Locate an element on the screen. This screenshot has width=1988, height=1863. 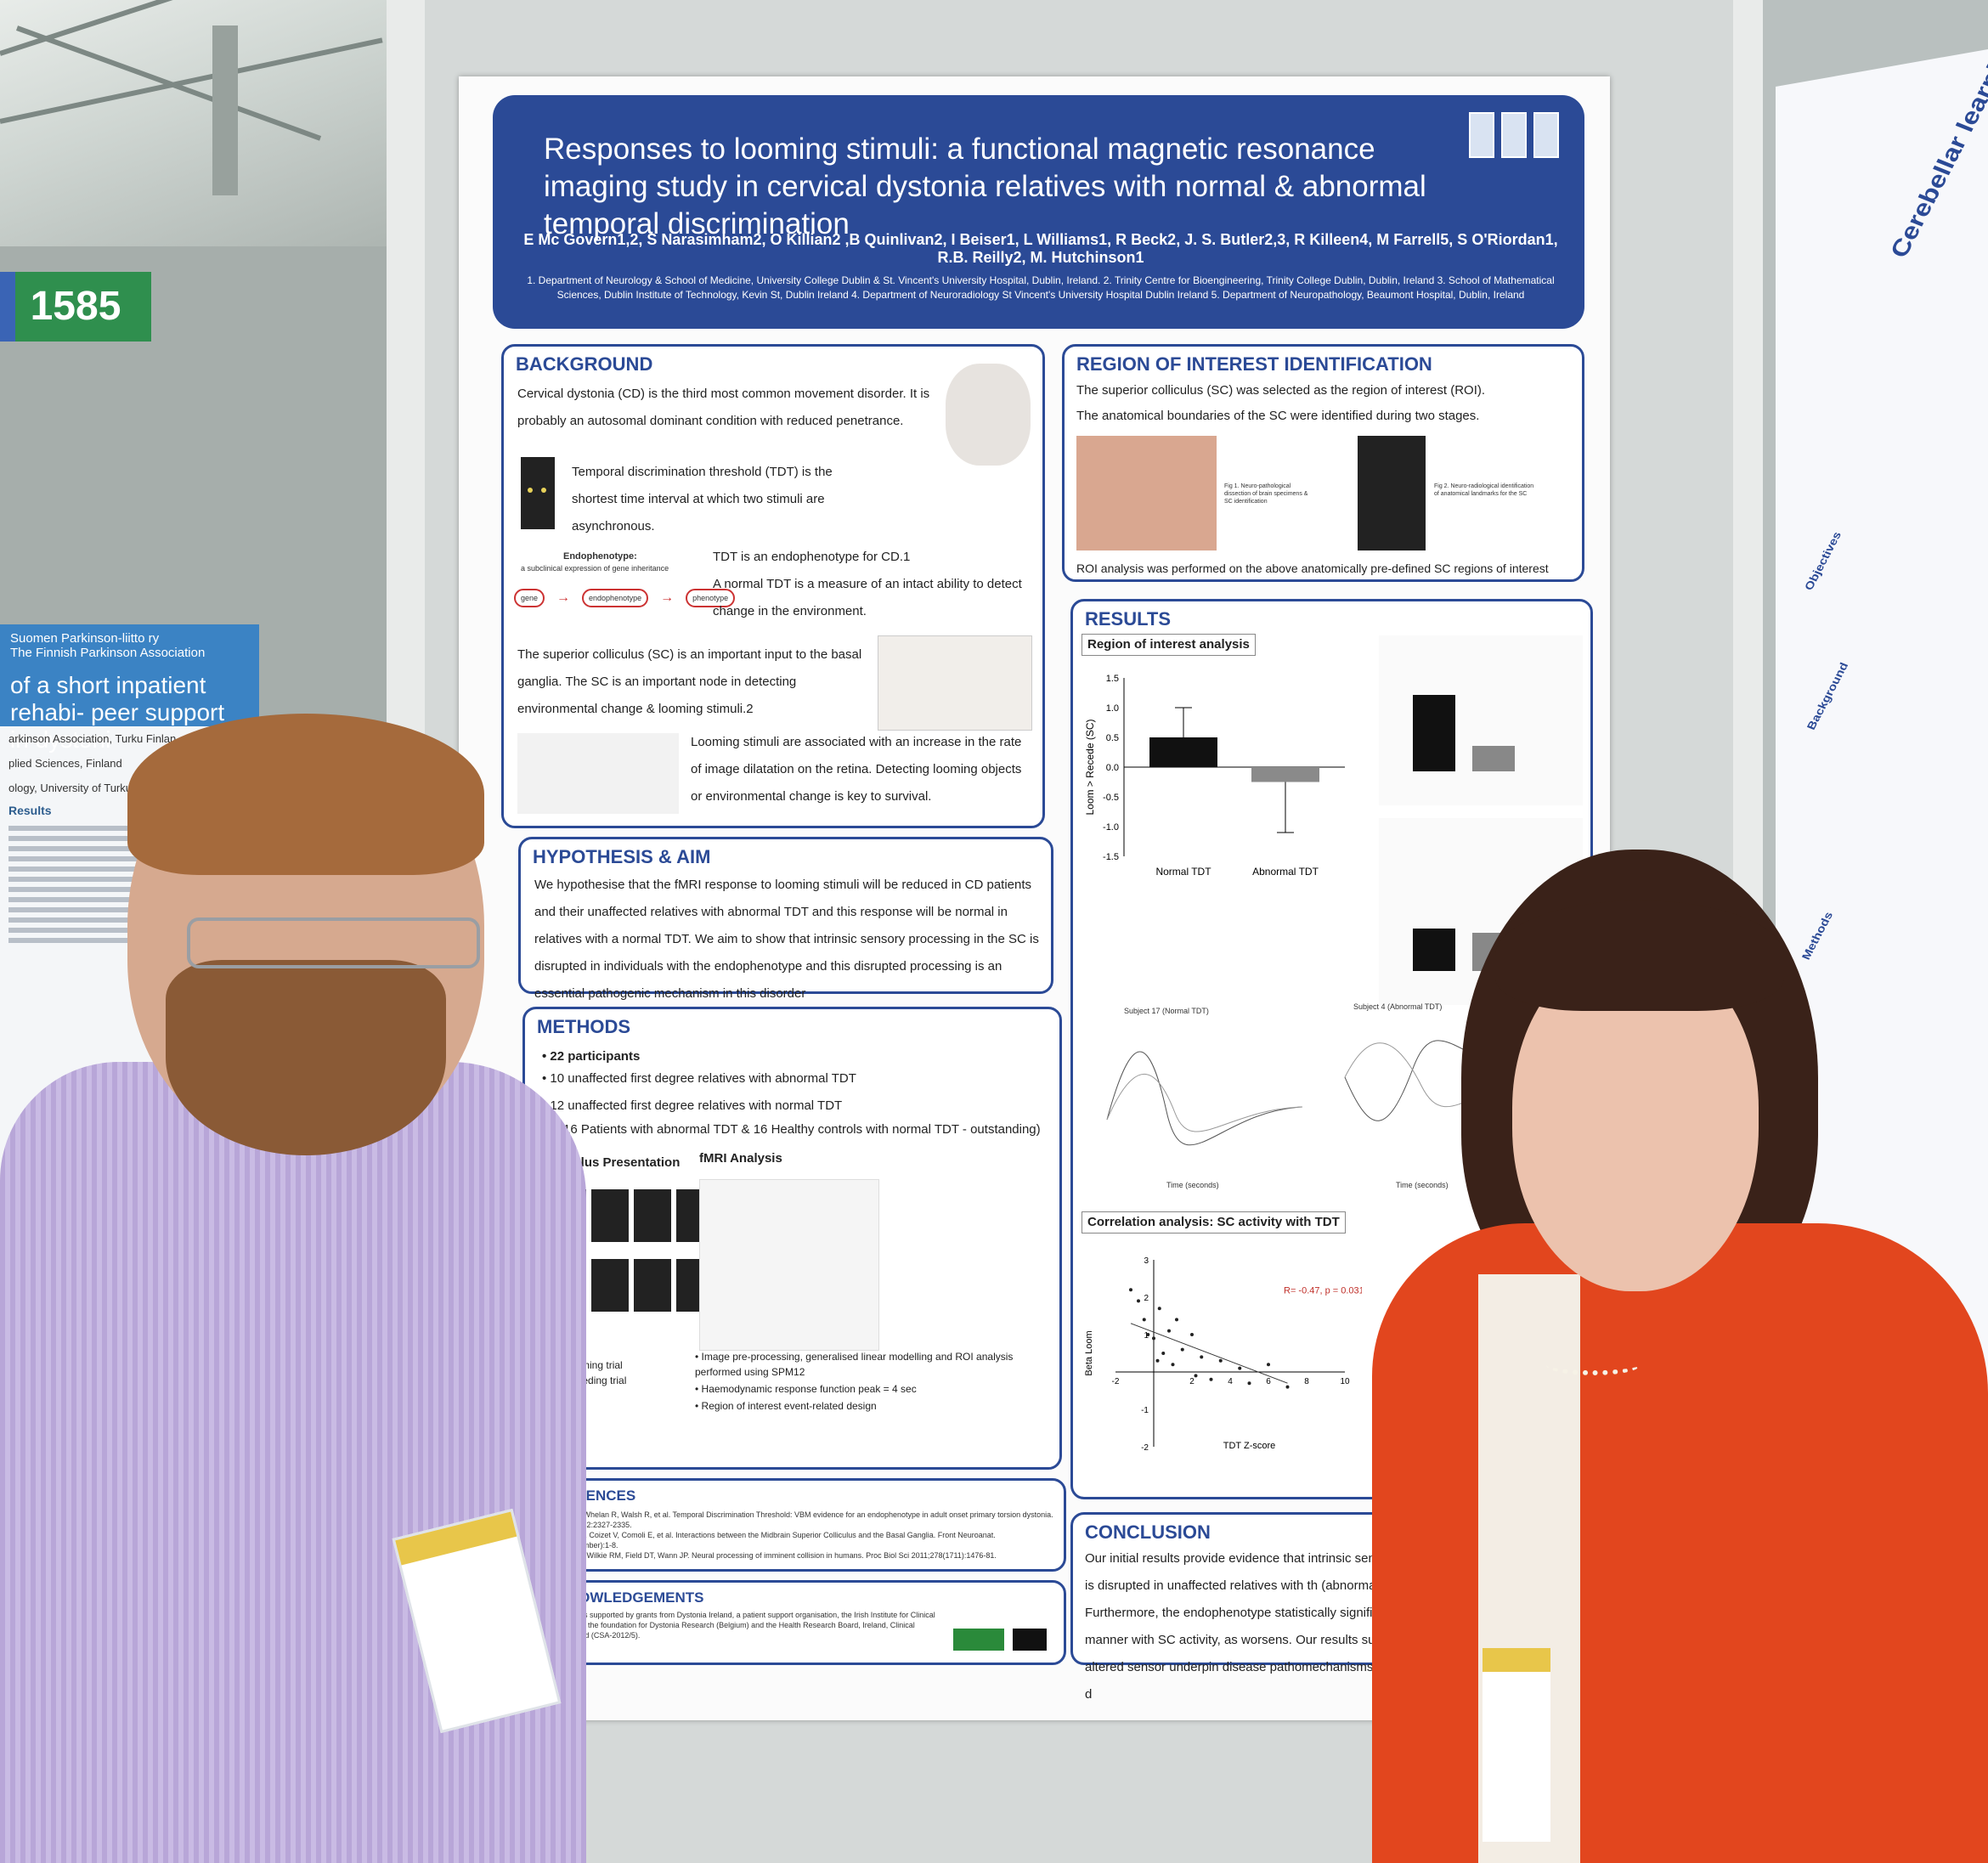
chain-endophenotype: endophenotype is located at coordinates (615, 598).